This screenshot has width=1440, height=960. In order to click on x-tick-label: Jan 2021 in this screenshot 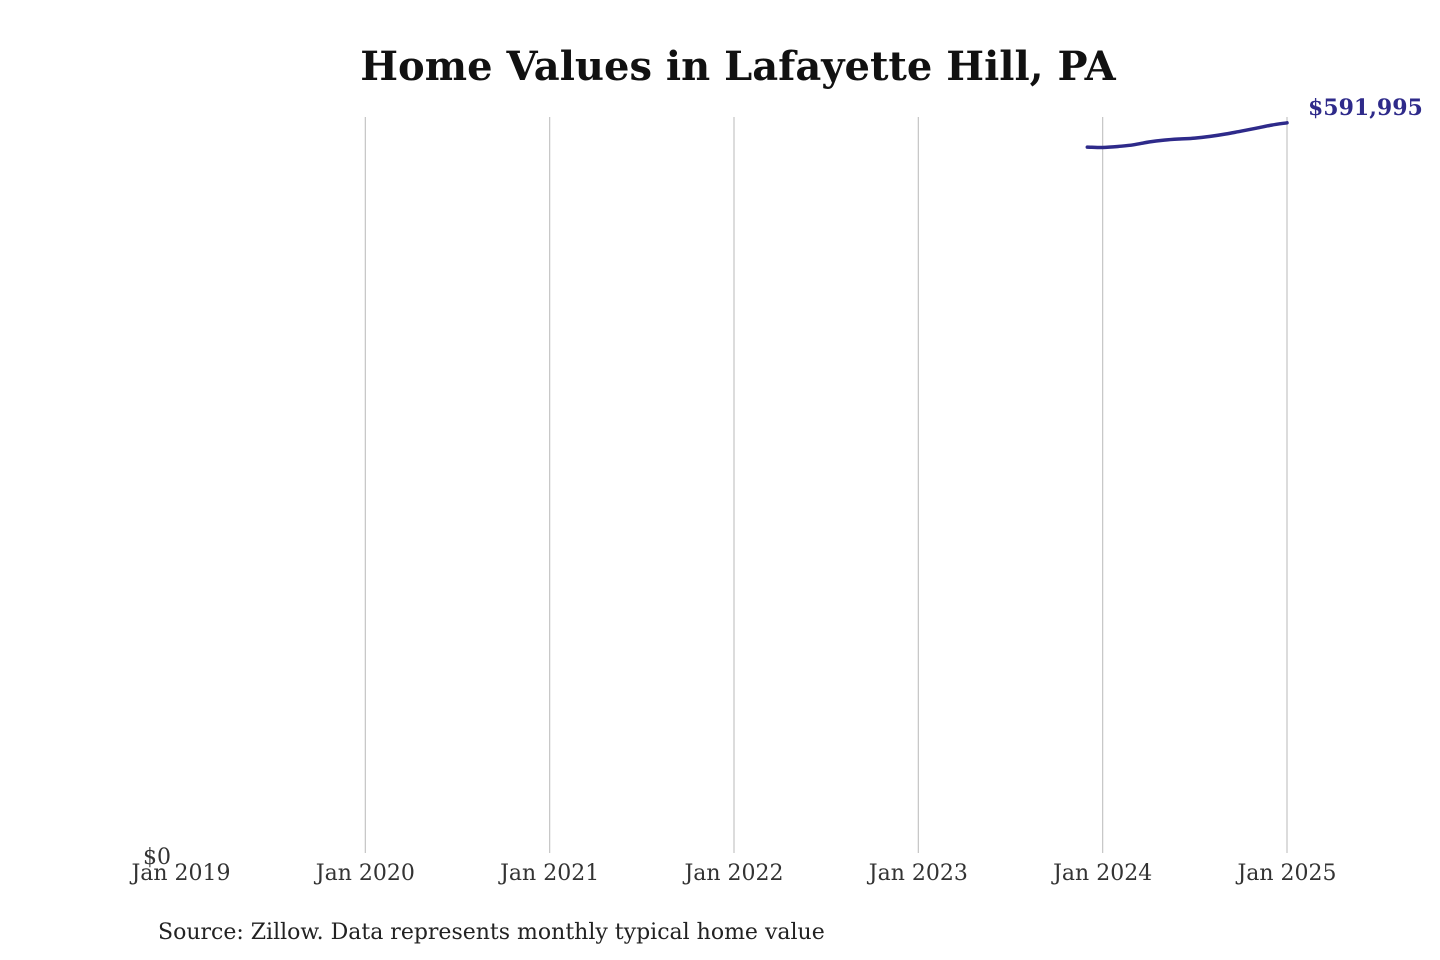, I will do `click(548, 873)`.